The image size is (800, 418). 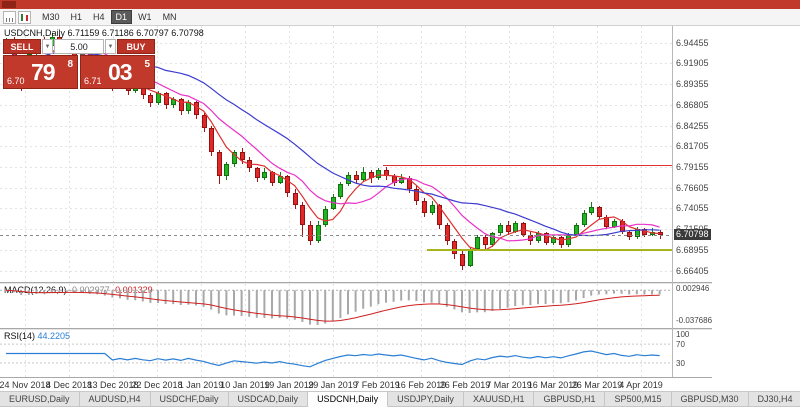 What do you see at coordinates (570, 399) in the screenshot?
I see `tab-gbpusd-h1: GBPUSD,H1` at bounding box center [570, 399].